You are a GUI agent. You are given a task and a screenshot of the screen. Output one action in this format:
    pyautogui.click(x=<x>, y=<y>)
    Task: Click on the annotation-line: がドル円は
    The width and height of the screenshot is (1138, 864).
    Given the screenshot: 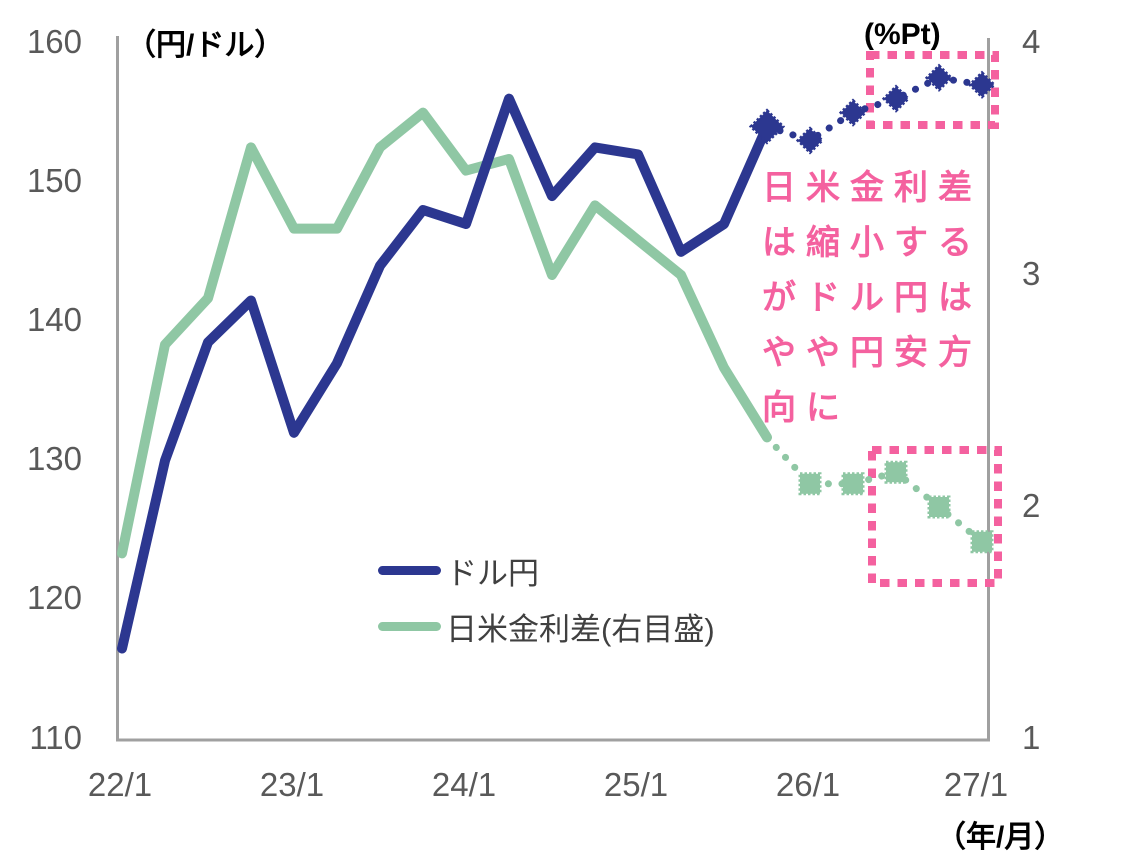 What is the action you would take?
    pyautogui.click(x=872, y=298)
    